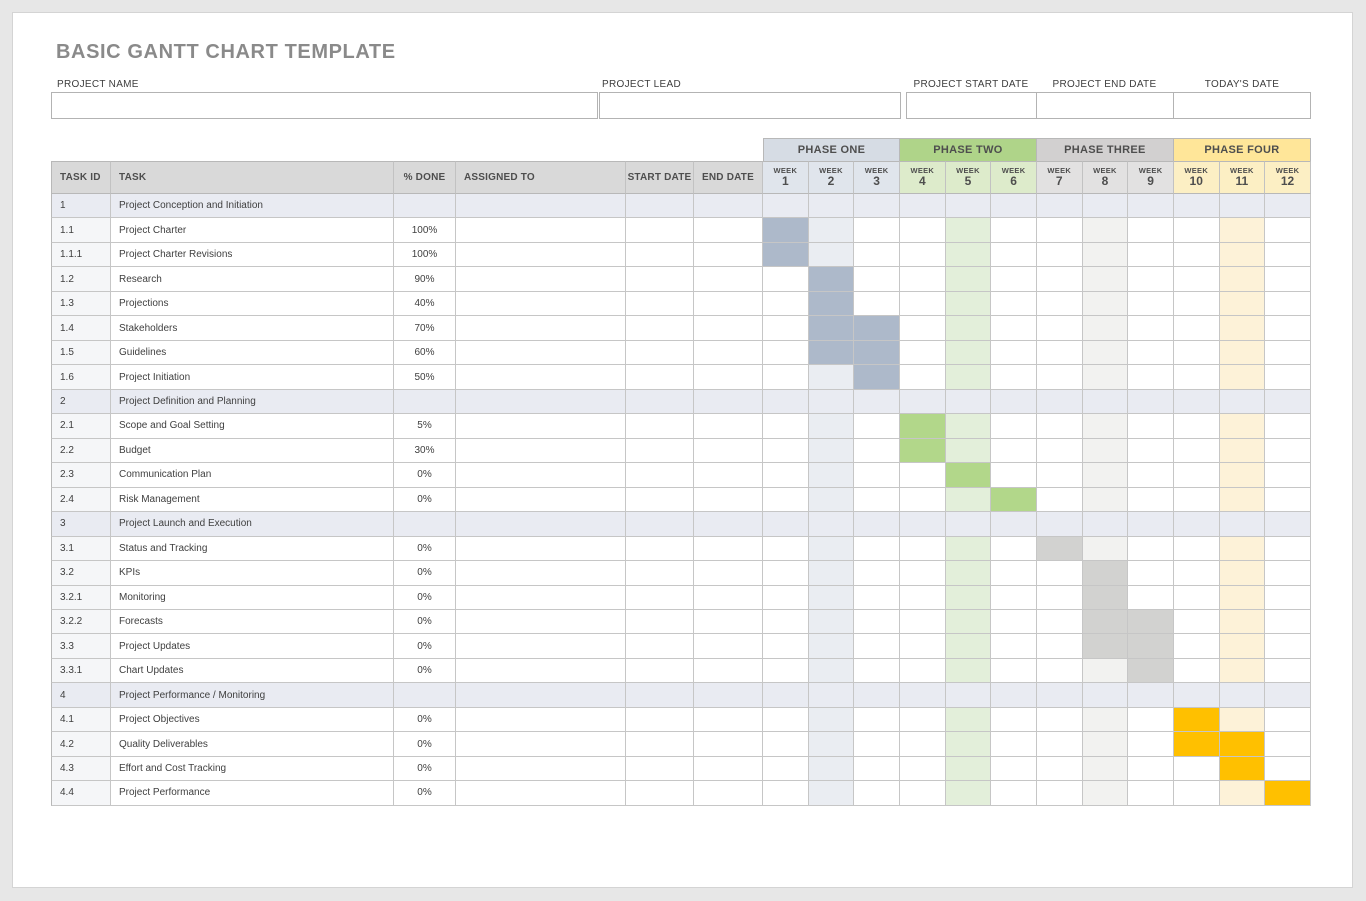 Image resolution: width=1366 pixels, height=901 pixels. Describe the element at coordinates (425, 451) in the screenshot. I see `done-cell: 30%` at that location.